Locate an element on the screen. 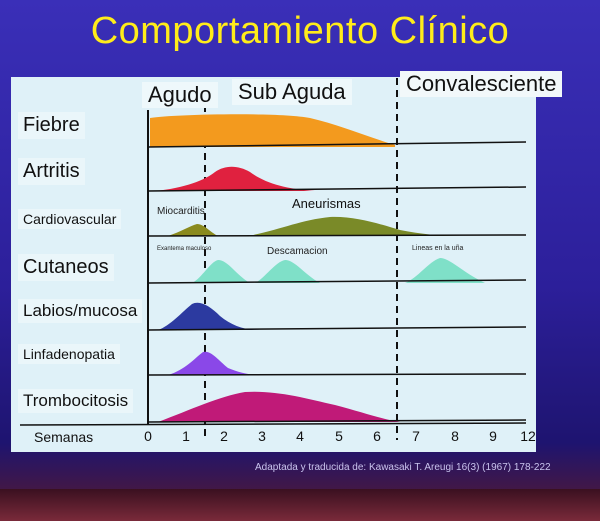 This screenshot has width=600, height=521. row-baseline-fiebre is located at coordinates (337, 144).